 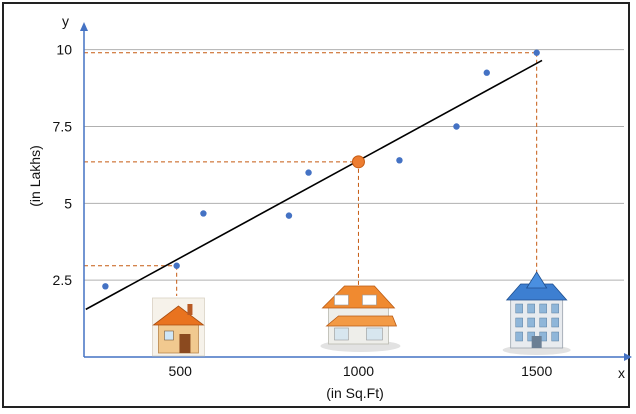 I want to click on x-tick-label: 1000, so click(x=358, y=371).